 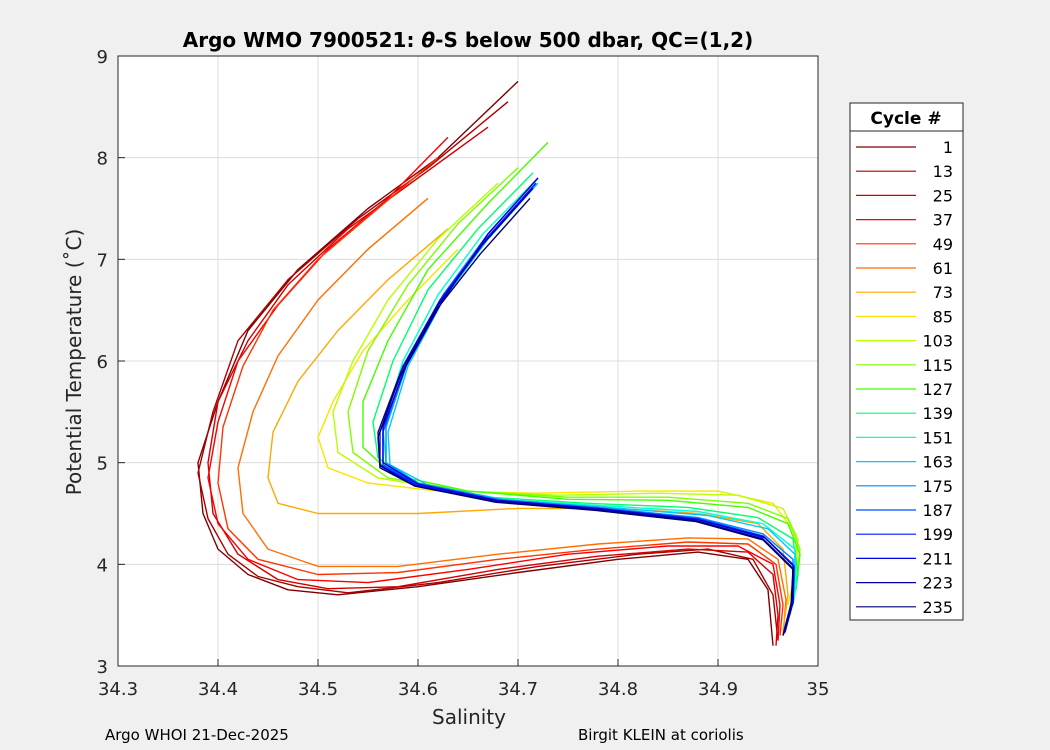 I want to click on legend-label-cycle-73: 73, so click(x=943, y=292).